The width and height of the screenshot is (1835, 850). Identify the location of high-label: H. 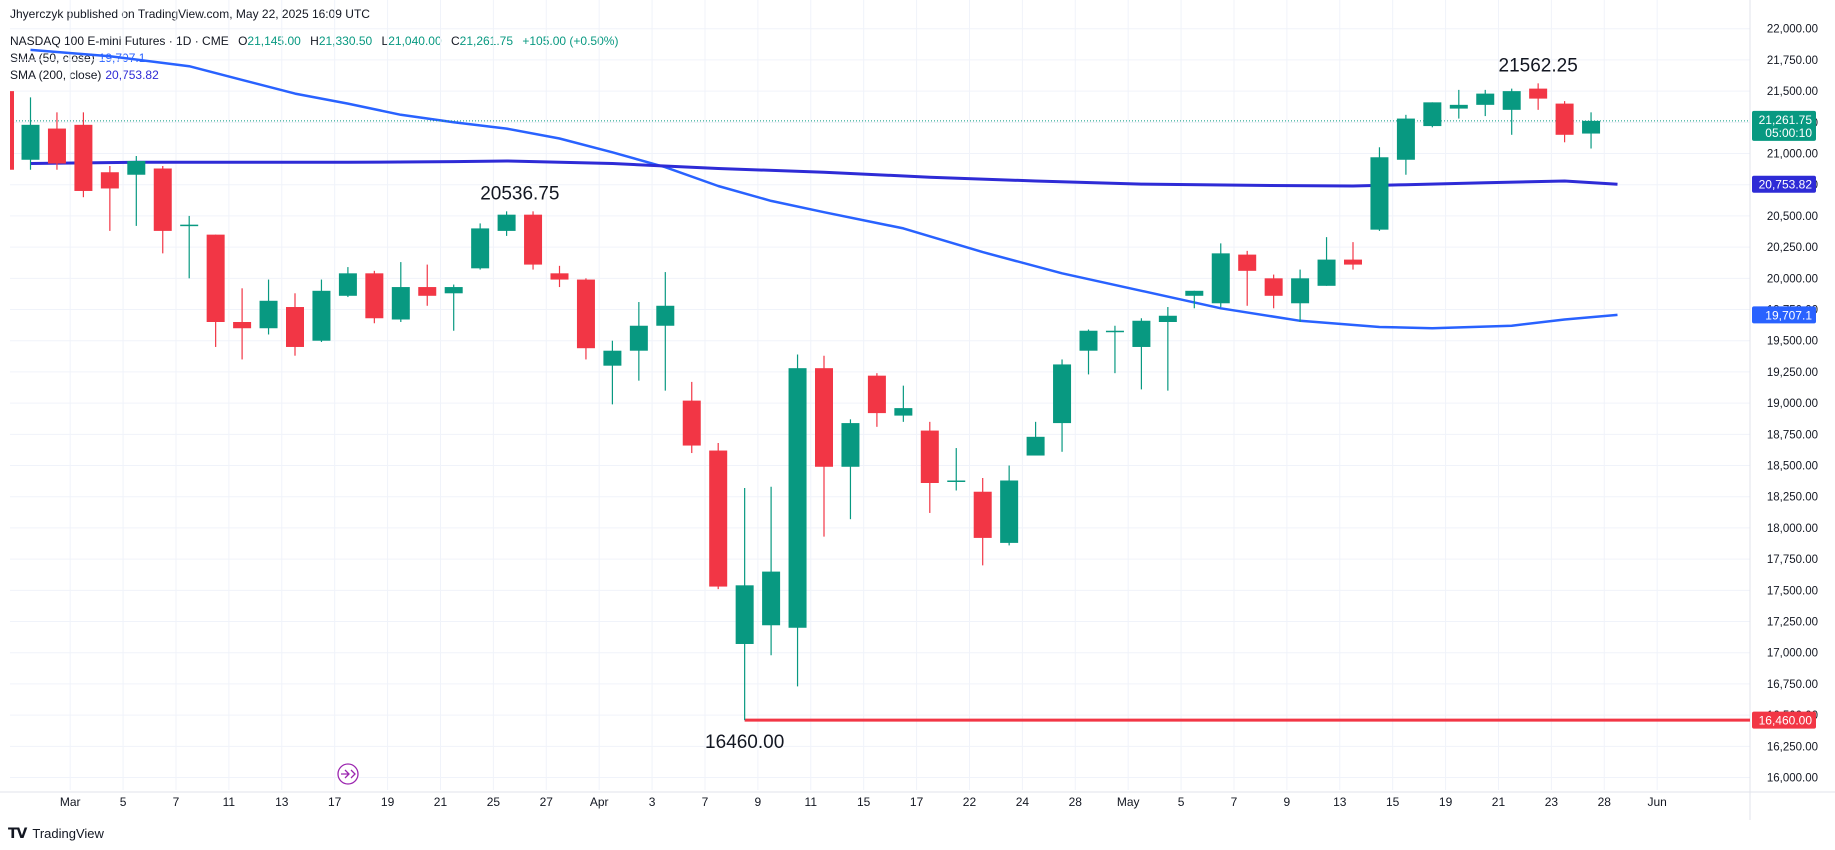
(314, 41).